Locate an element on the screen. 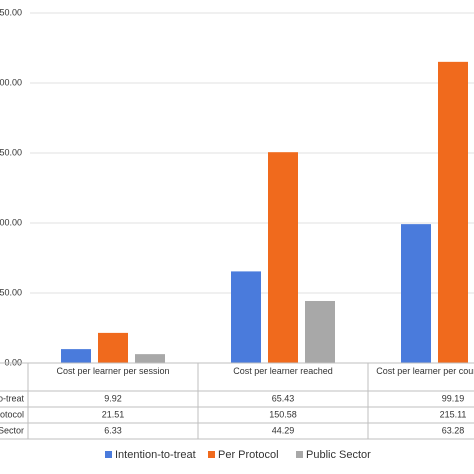 This screenshot has height=474, width=474. x-tick-label: Cost per learner reached is located at coordinates (283, 371).